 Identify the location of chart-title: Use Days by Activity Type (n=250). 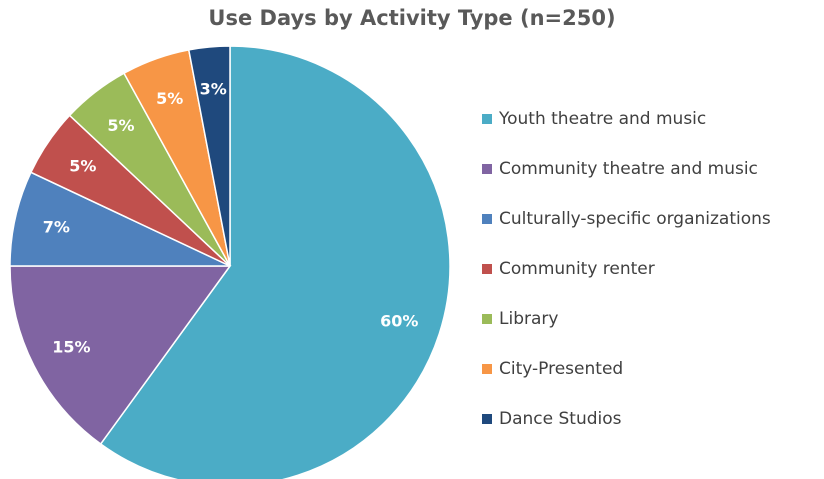
(412, 18).